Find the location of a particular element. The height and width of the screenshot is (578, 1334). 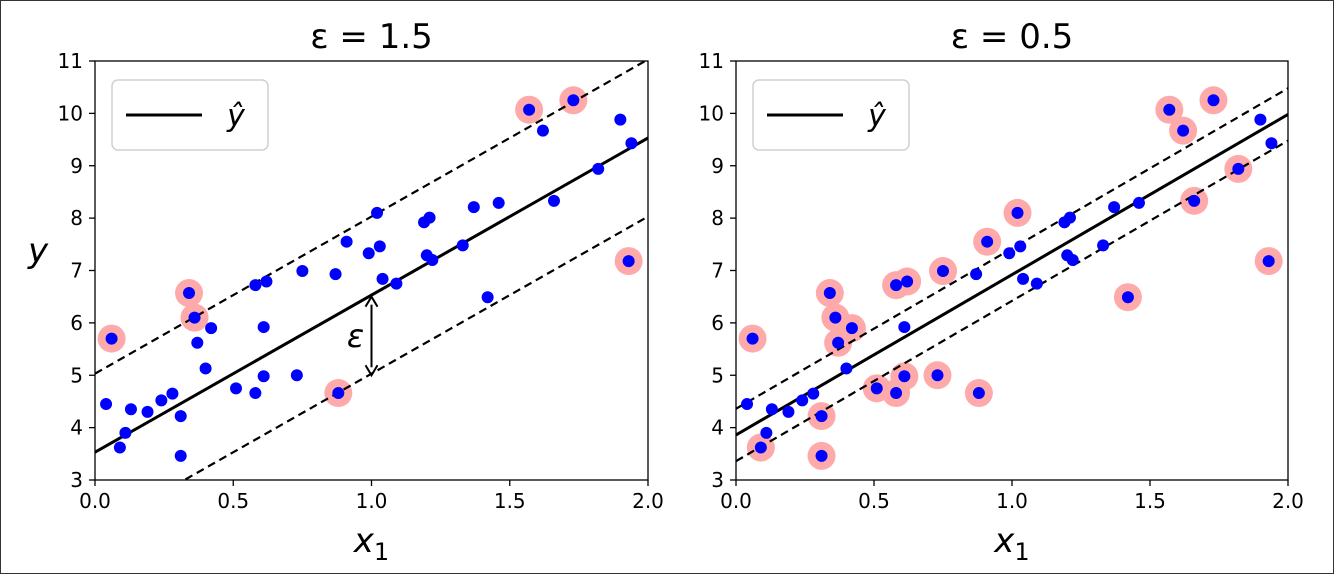

epsilon-arrow-head-up is located at coordinates (371, 301).